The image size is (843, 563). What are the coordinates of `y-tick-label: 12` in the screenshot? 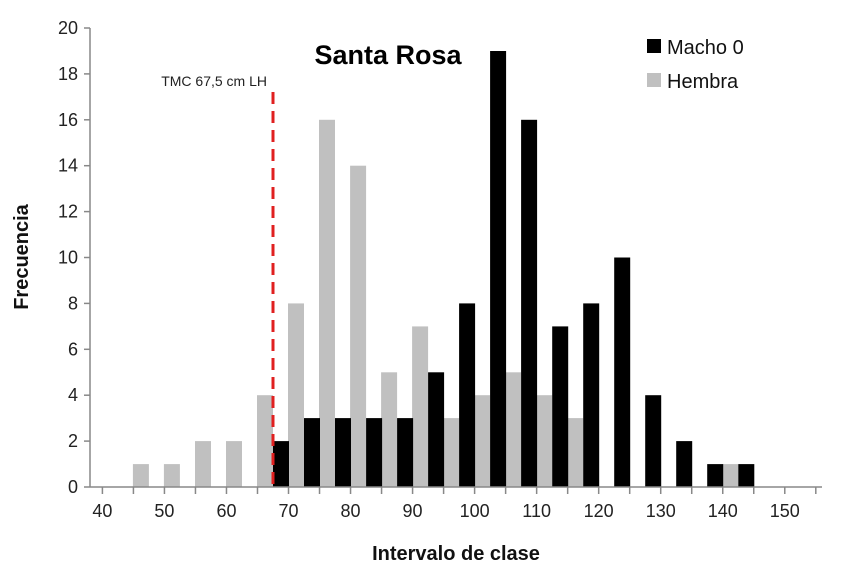 It's located at (68, 212).